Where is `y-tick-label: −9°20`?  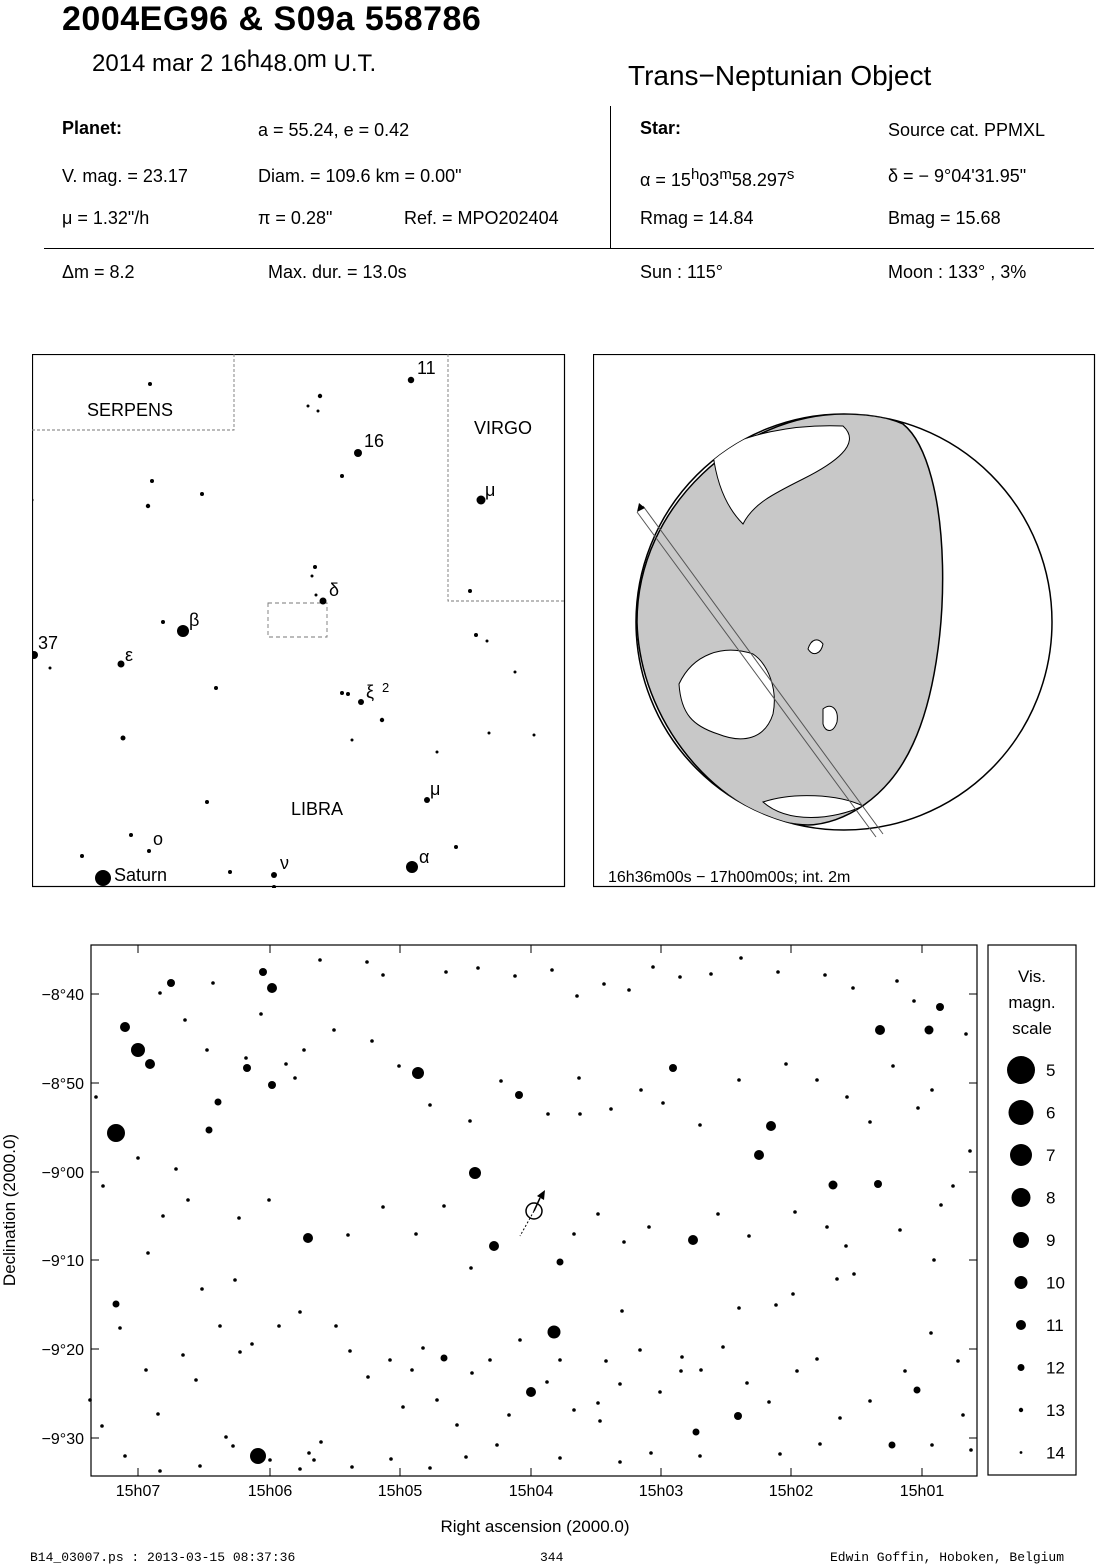 y-tick-label: −9°20 is located at coordinates (63, 1350).